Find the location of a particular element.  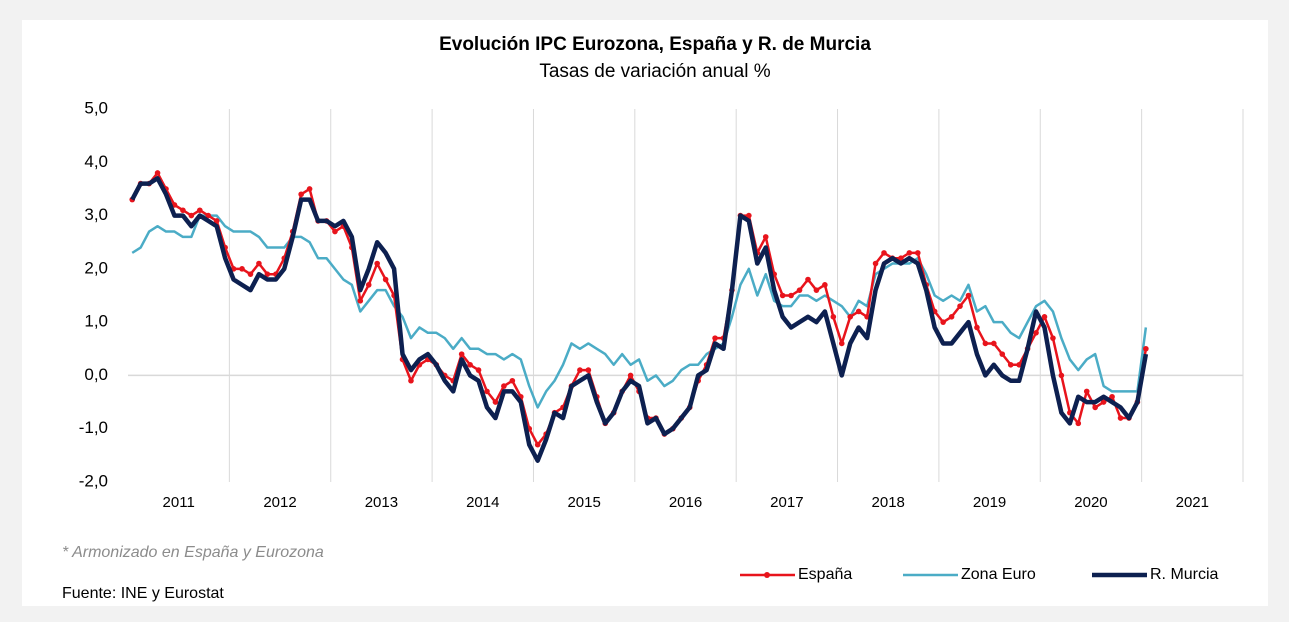

y-tick-label: 4,0 is located at coordinates (96, 161).